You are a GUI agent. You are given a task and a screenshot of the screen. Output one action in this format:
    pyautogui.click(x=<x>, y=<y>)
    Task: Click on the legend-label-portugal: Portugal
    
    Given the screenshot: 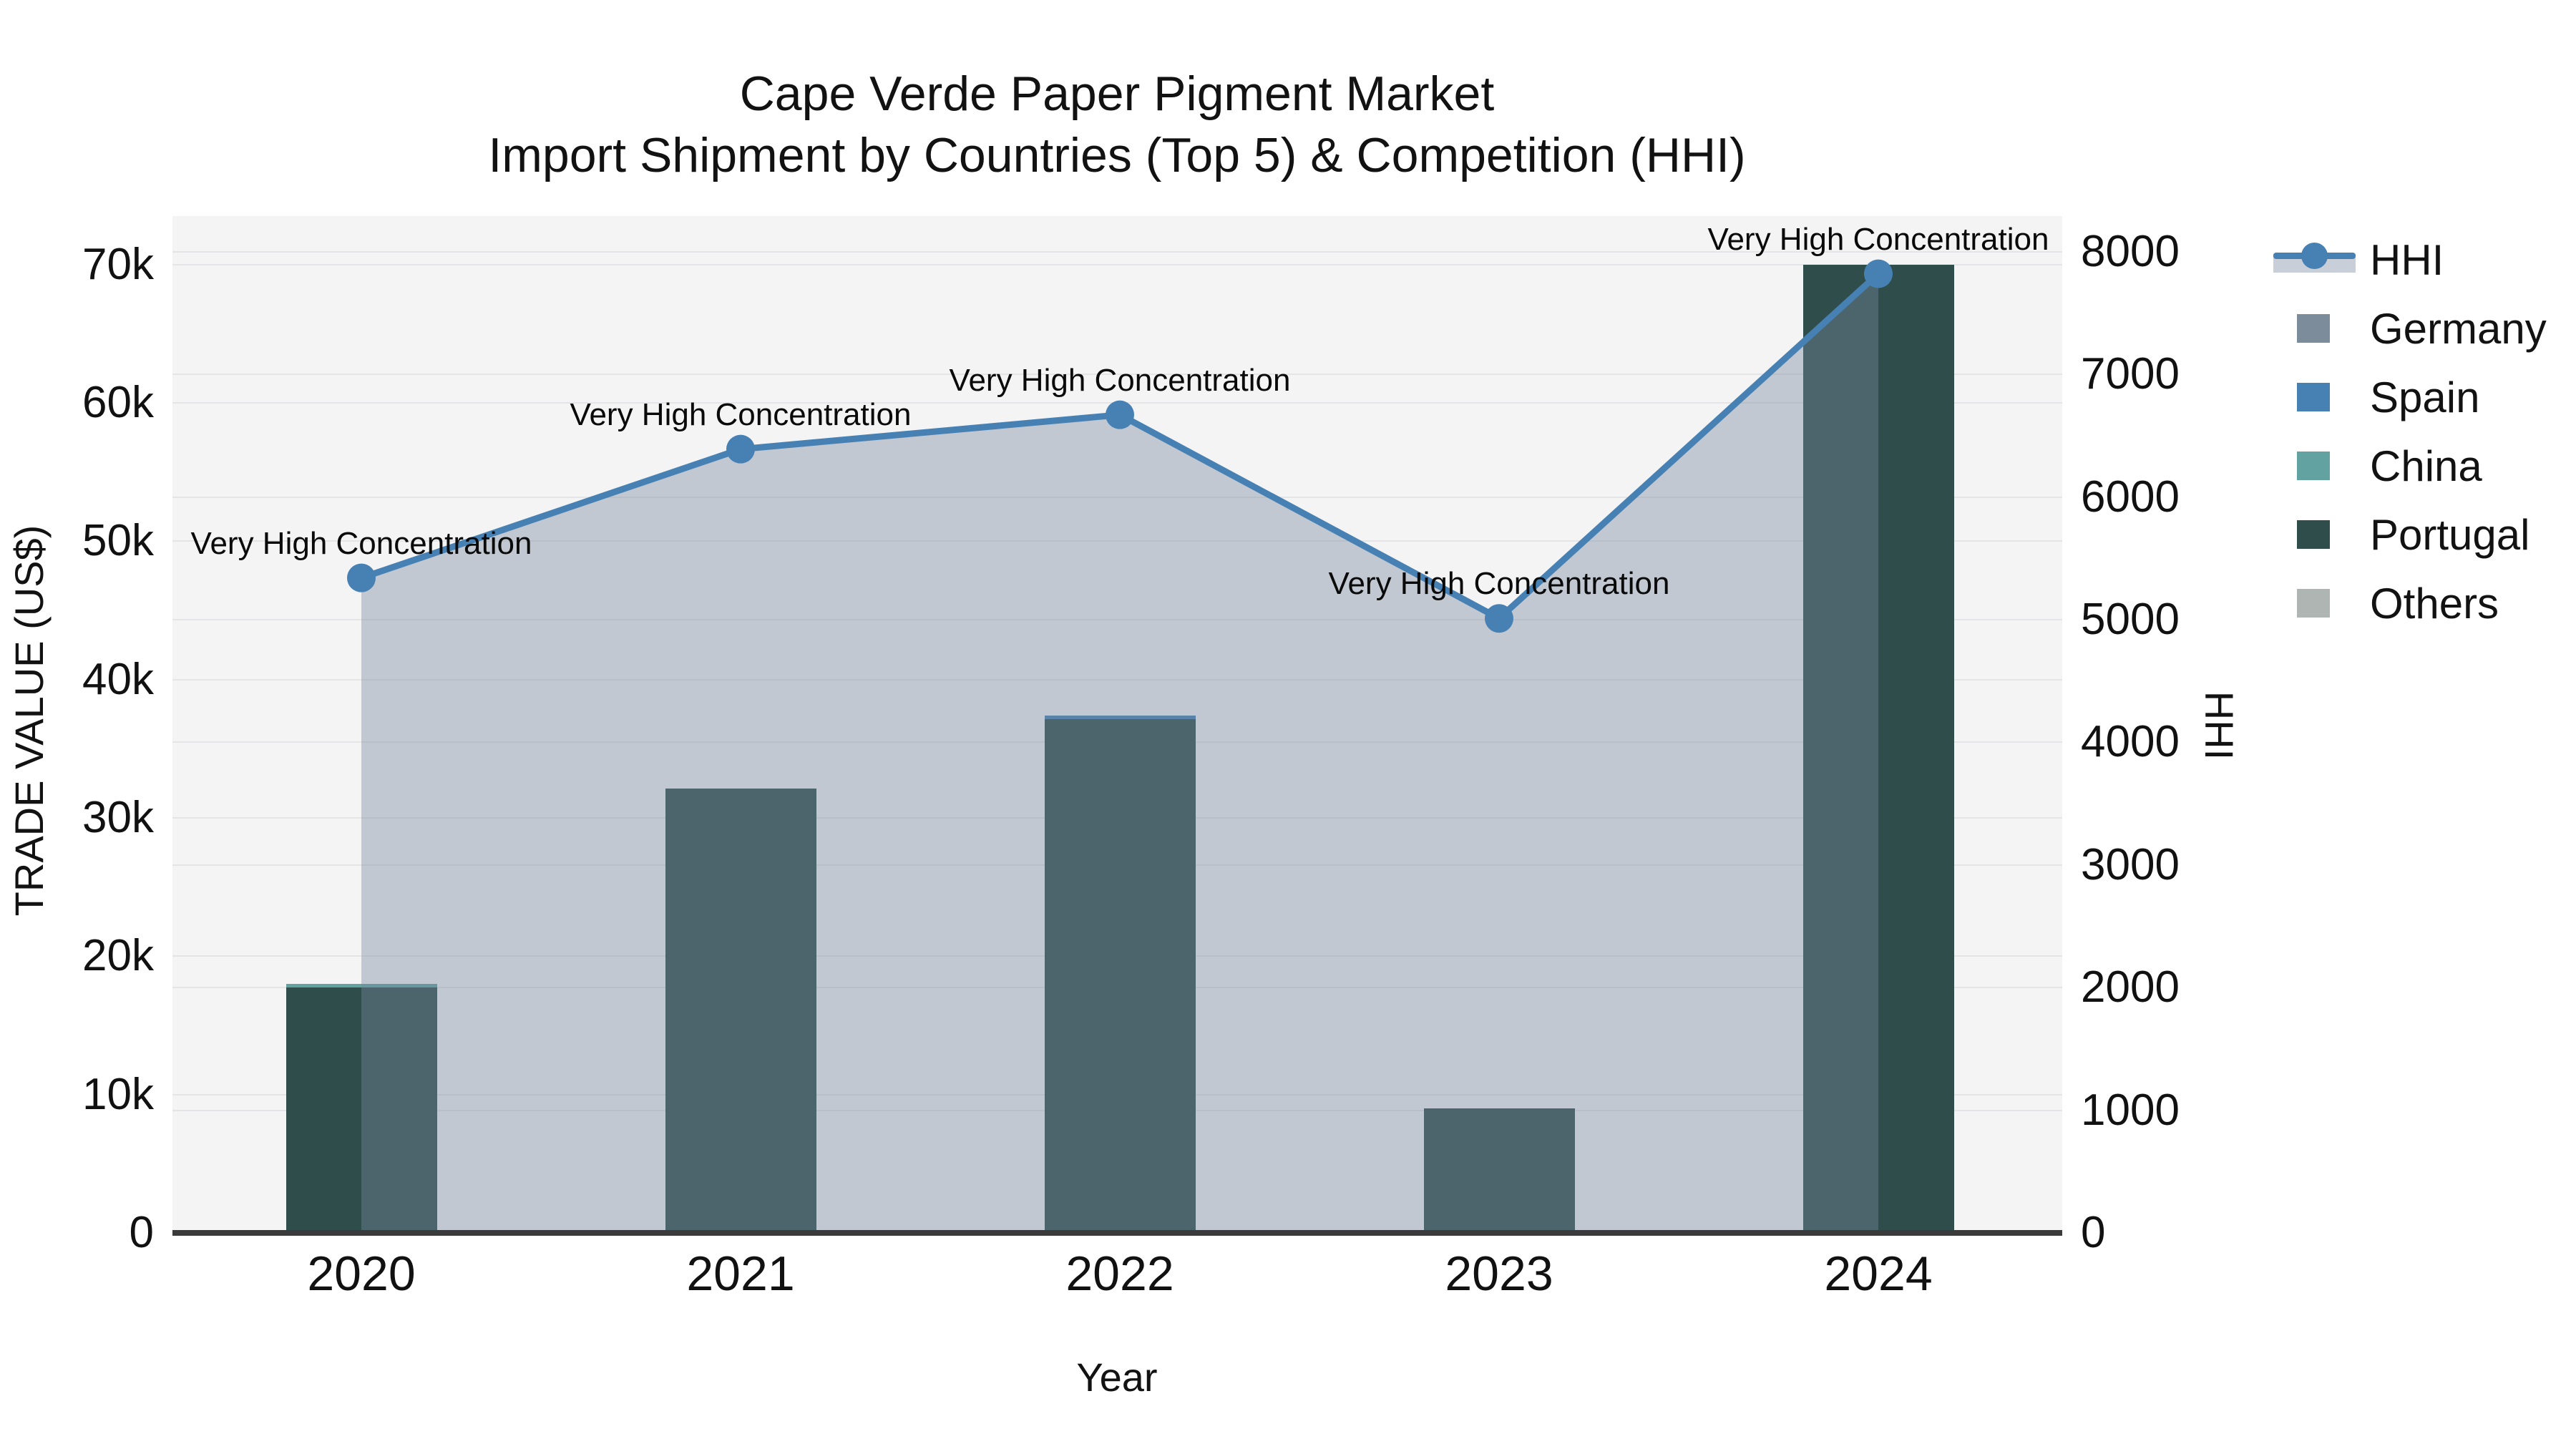 What is the action you would take?
    pyautogui.click(x=2450, y=534)
    